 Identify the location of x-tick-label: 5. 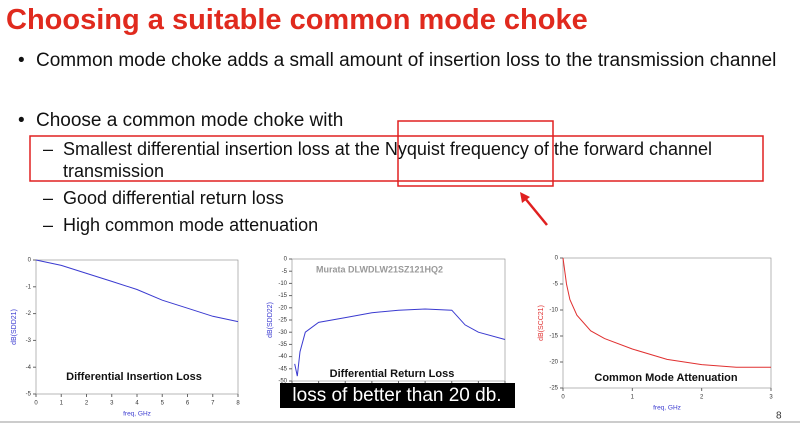
(163, 404).